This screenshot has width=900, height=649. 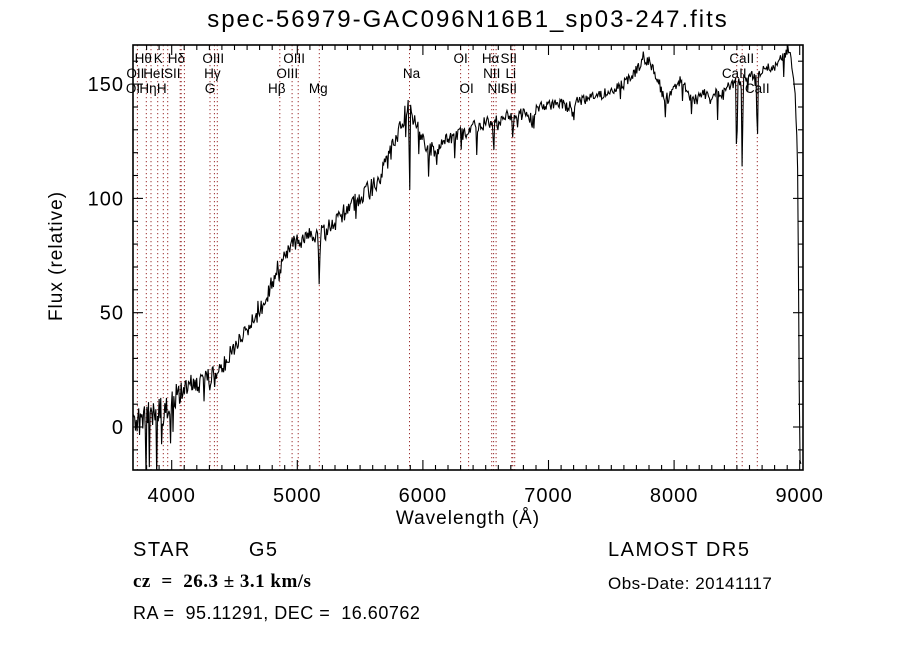 What do you see at coordinates (548, 496) in the screenshot?
I see `x-tick-label: 7000` at bounding box center [548, 496].